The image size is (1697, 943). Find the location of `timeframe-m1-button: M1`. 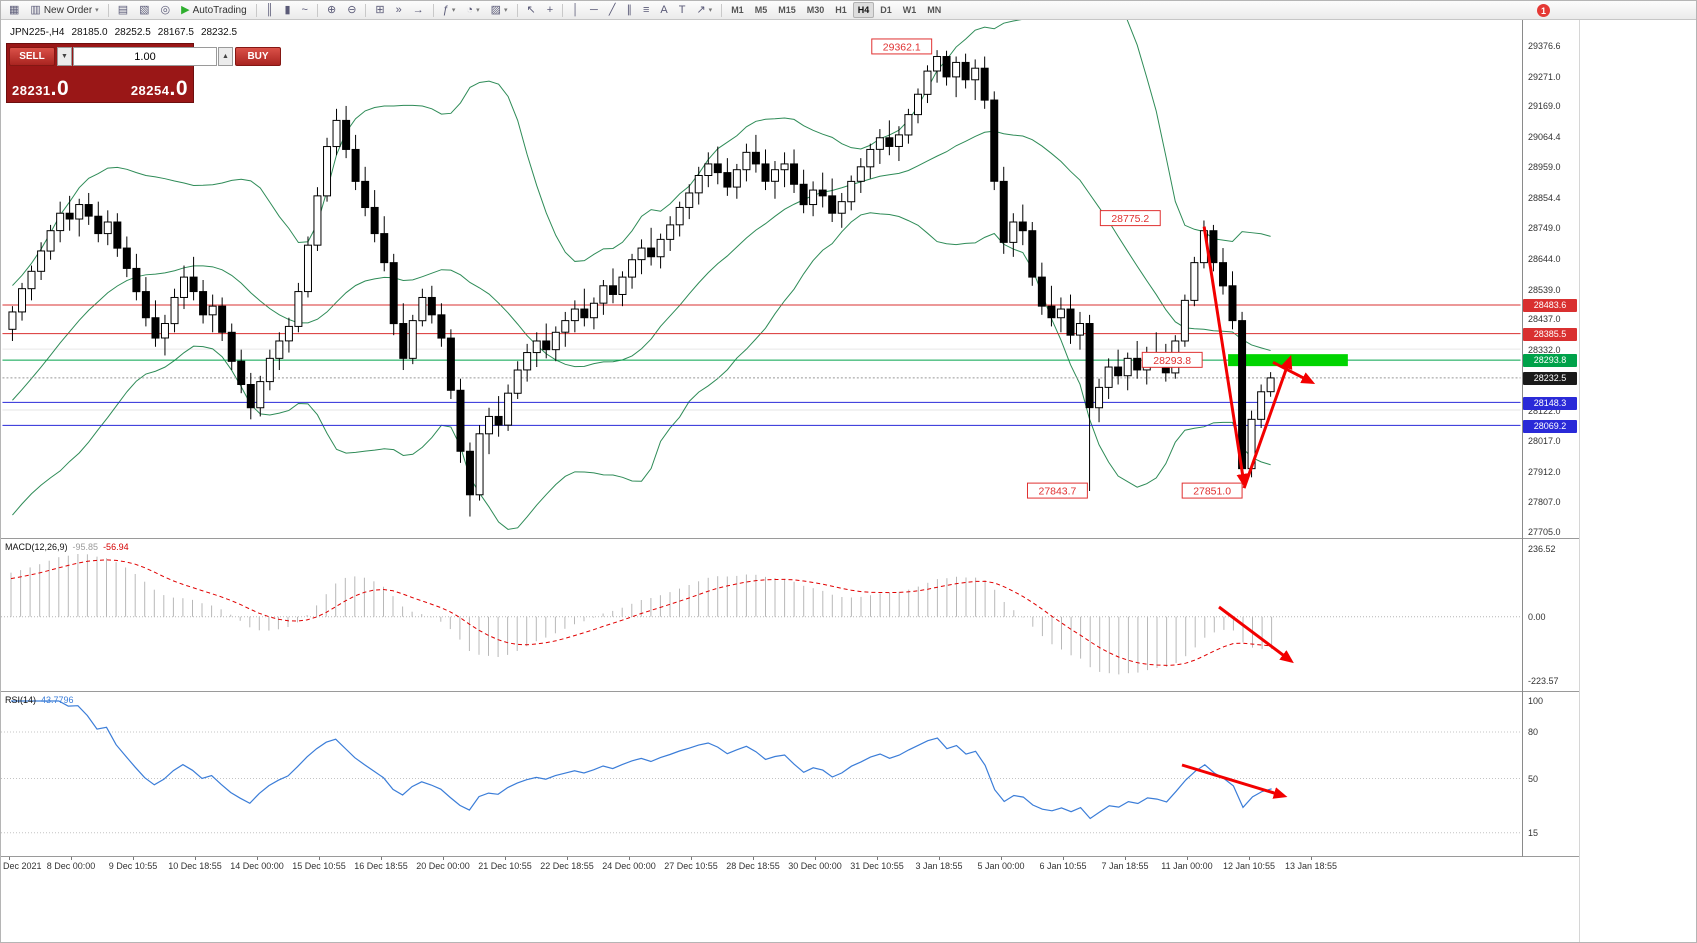

timeframe-m1-button: M1 is located at coordinates (737, 10).